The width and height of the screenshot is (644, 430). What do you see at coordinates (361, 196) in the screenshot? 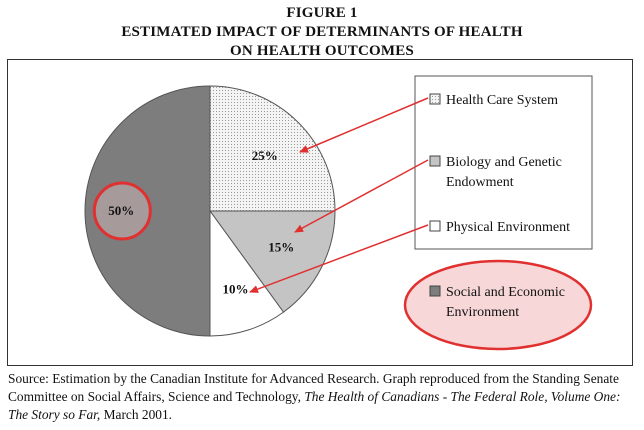
I see `legend-arrow-biology-and-genetic-endowment` at bounding box center [361, 196].